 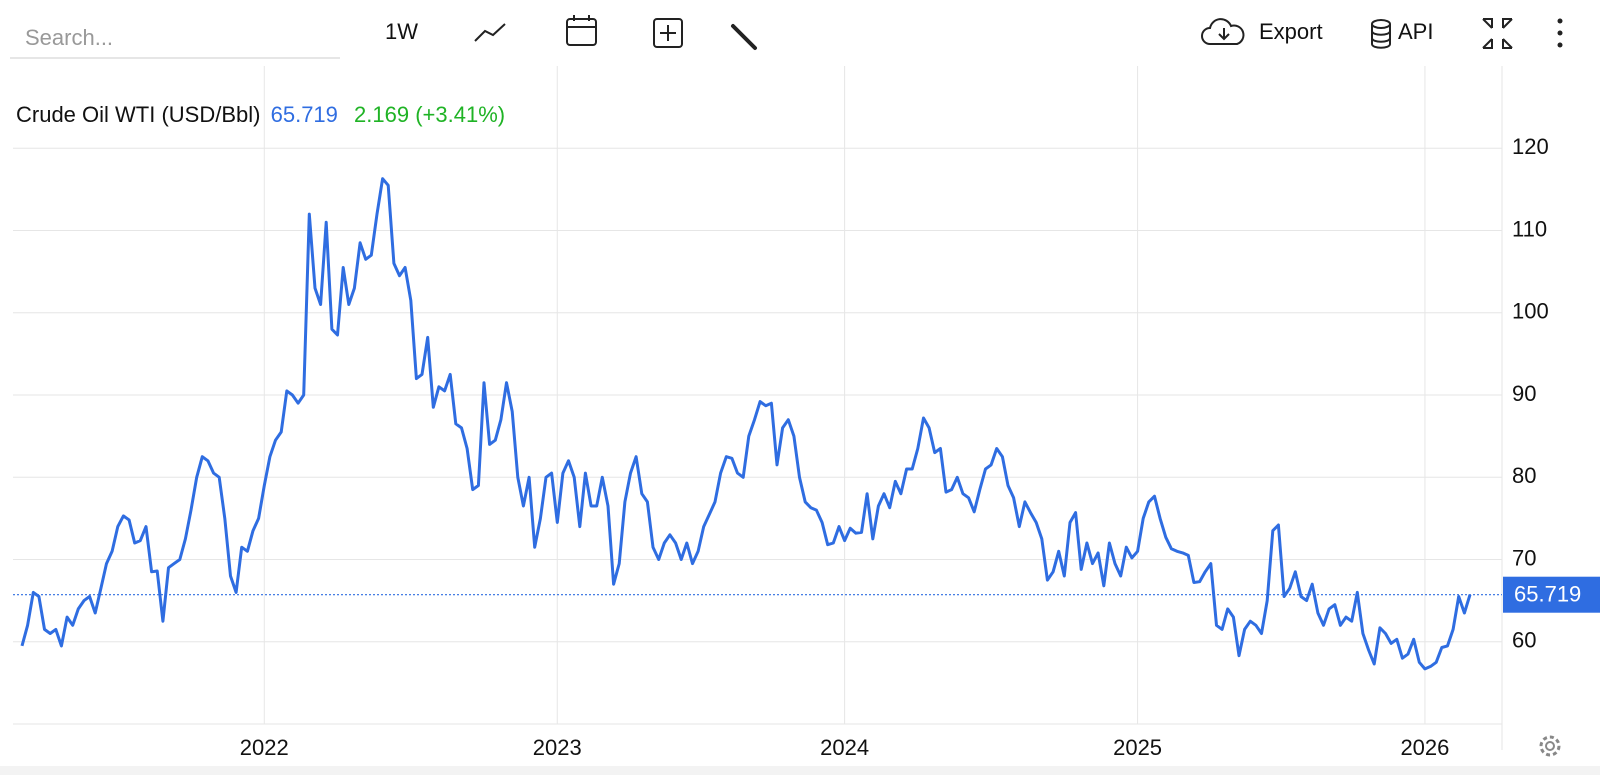 I want to click on legend-change: 2.169 (+3.41%), so click(x=429, y=114).